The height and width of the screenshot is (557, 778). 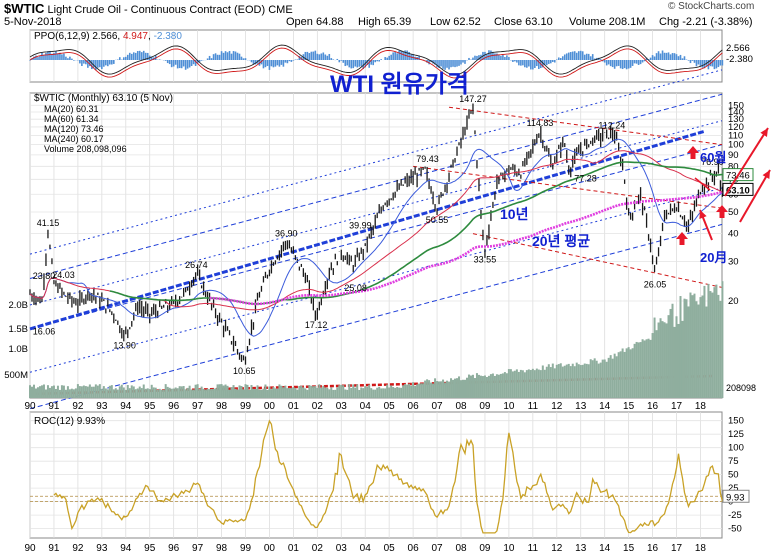 What do you see at coordinates (16, 375) in the screenshot?
I see `volume-tick-label: 500M` at bounding box center [16, 375].